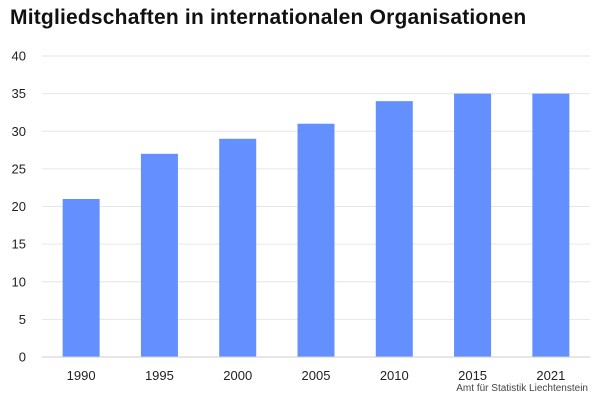  I want to click on y-tick-label: 5, so click(22, 319).